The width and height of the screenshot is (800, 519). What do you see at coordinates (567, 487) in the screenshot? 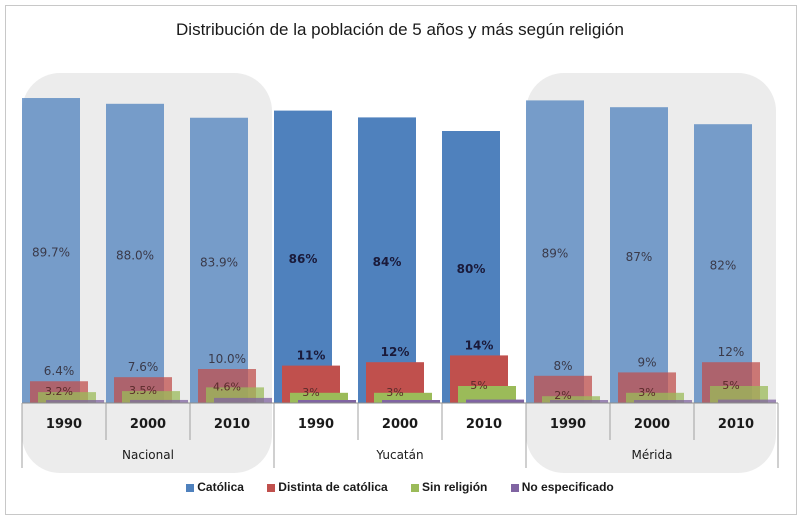
I see `legend-label: No especificado` at bounding box center [567, 487].